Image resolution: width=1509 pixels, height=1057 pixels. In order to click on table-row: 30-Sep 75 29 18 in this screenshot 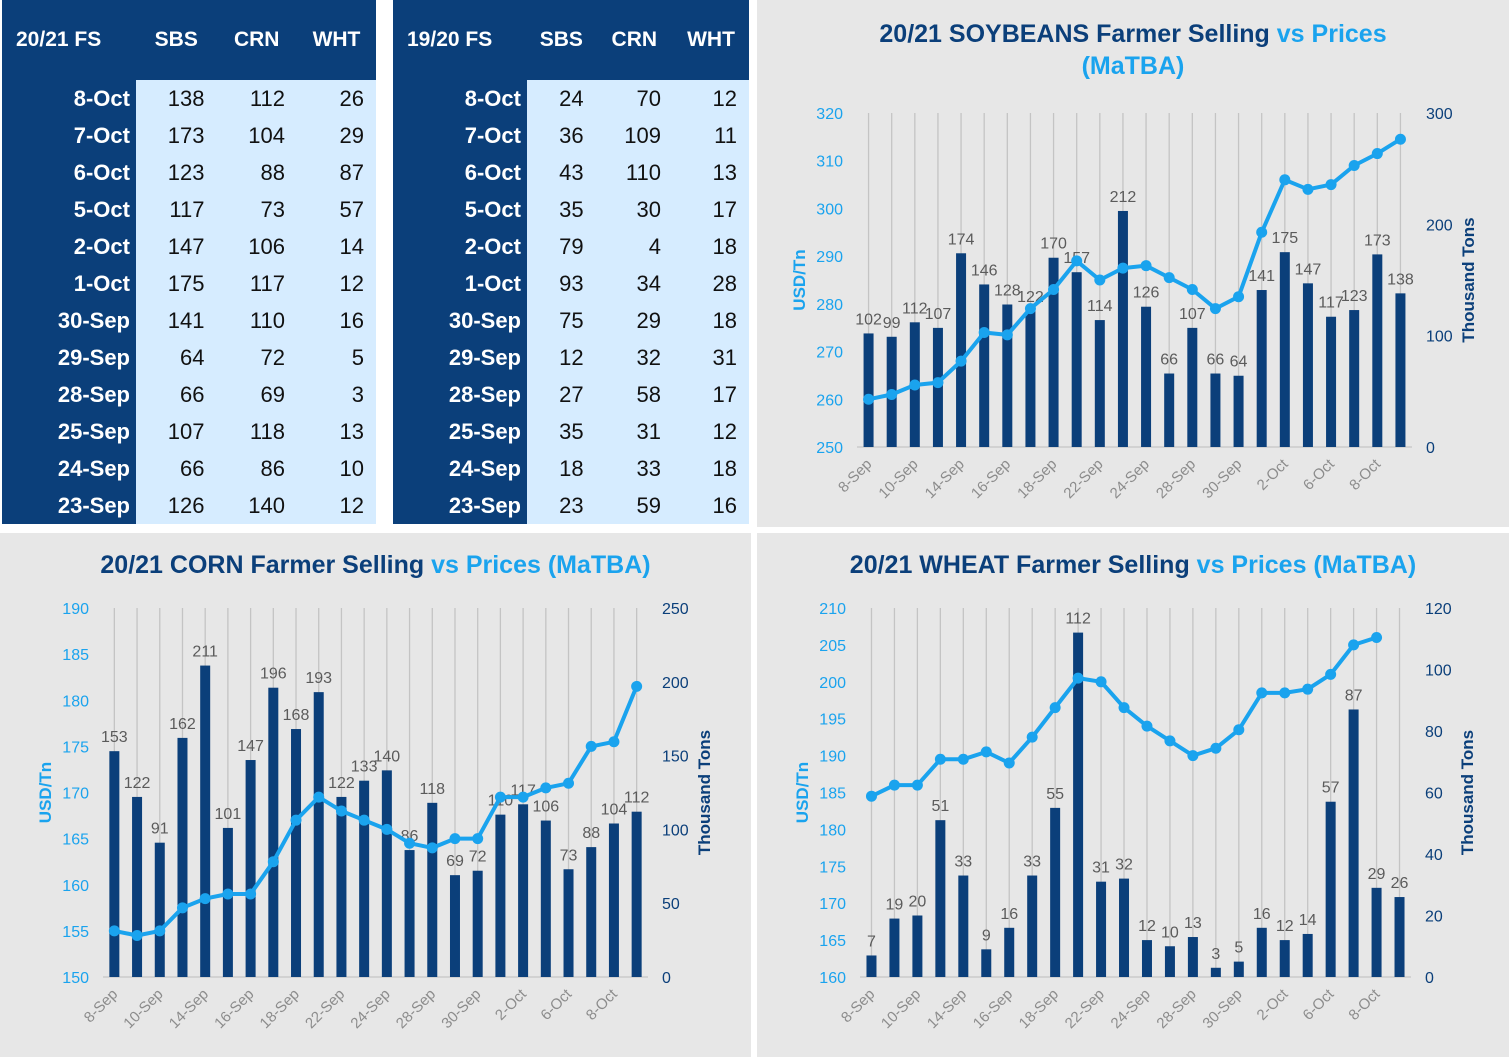, I will do `click(571, 320)`.